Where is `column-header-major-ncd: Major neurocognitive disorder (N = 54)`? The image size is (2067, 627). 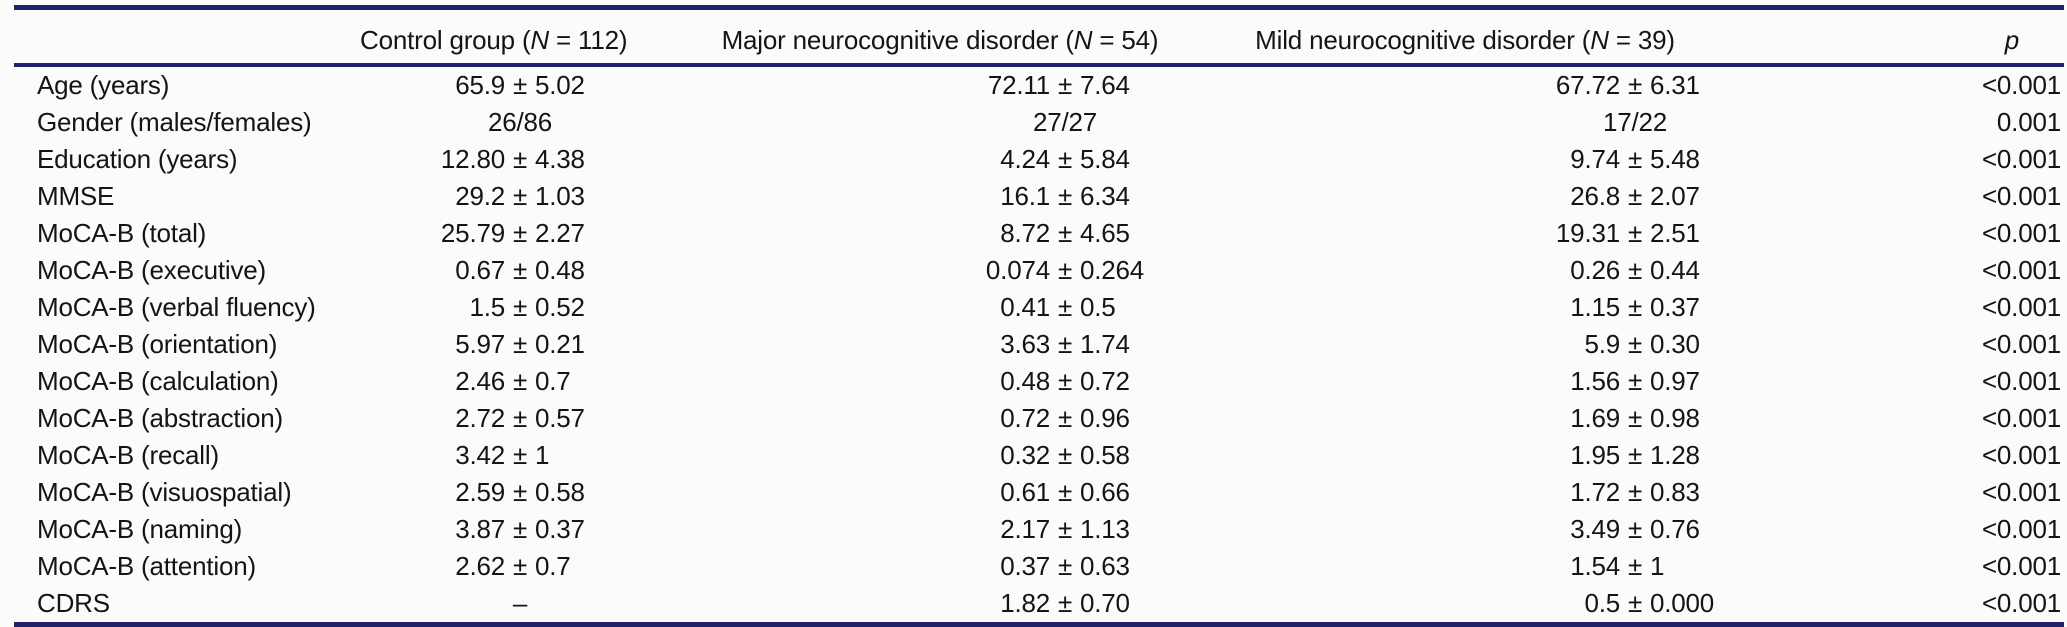
column-header-major-ncd: Major neurocognitive disorder (N = 54) is located at coordinates (940, 40).